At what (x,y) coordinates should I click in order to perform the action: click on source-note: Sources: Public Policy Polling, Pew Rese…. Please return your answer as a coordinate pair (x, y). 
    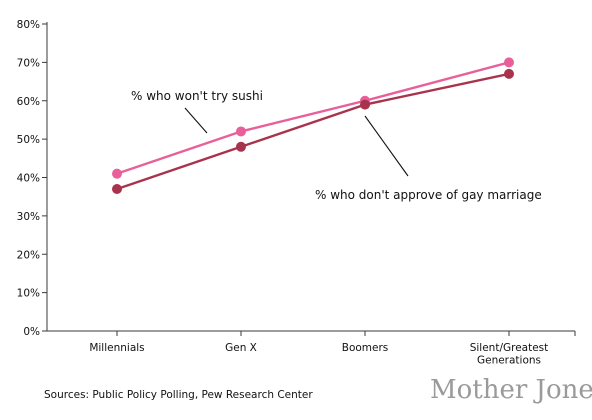
    Looking at the image, I should click on (178, 395).